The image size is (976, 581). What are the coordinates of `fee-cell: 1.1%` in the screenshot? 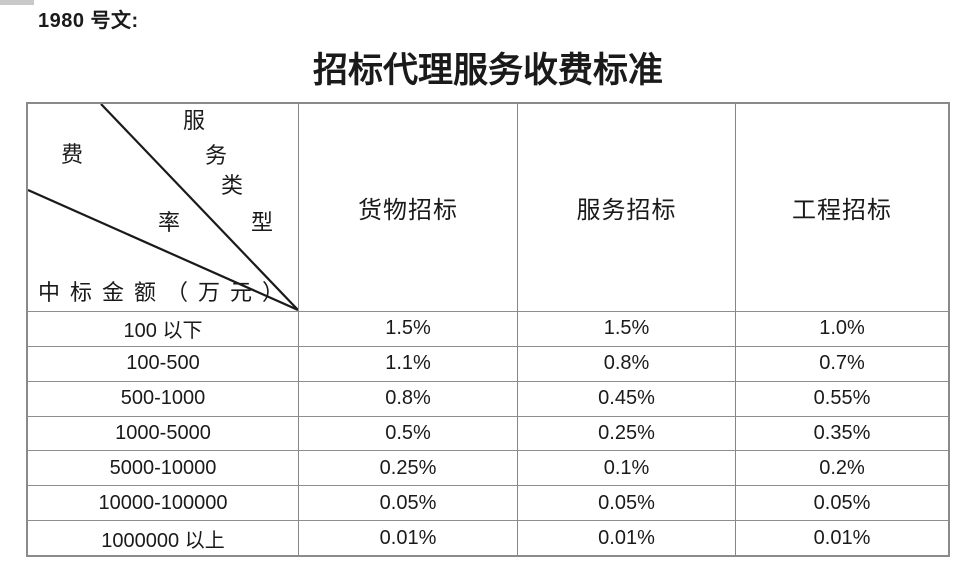 It's located at (407, 363).